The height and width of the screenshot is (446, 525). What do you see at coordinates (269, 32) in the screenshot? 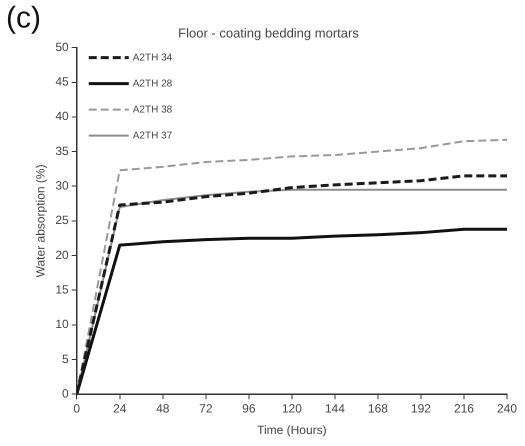
I see `chart-title: Floor - coating bedding mortars` at bounding box center [269, 32].